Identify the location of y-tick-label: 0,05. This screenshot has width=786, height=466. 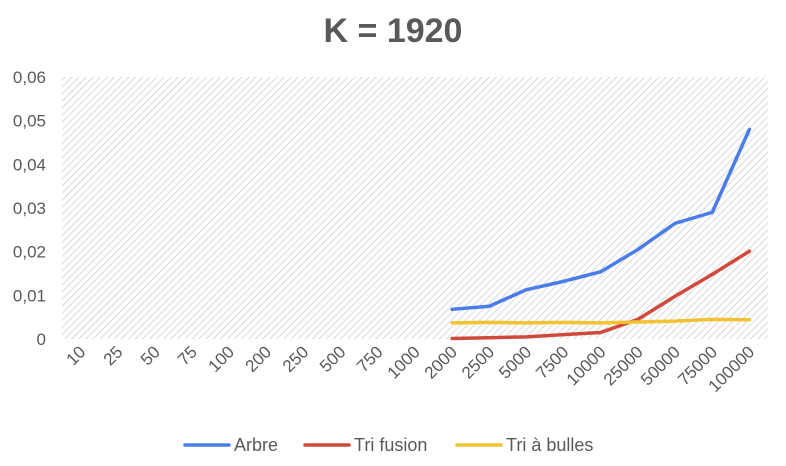
(29, 121).